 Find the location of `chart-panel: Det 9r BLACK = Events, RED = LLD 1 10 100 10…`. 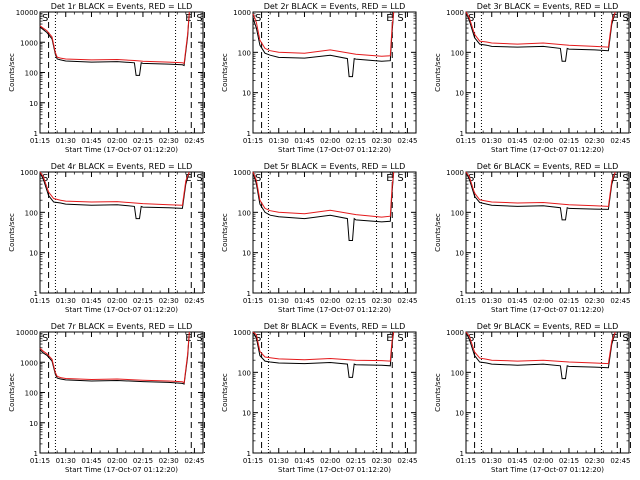

chart-panel: Det 9r BLACK = Events, RED = LLD 1 10 100 10… is located at coordinates (532, 398).